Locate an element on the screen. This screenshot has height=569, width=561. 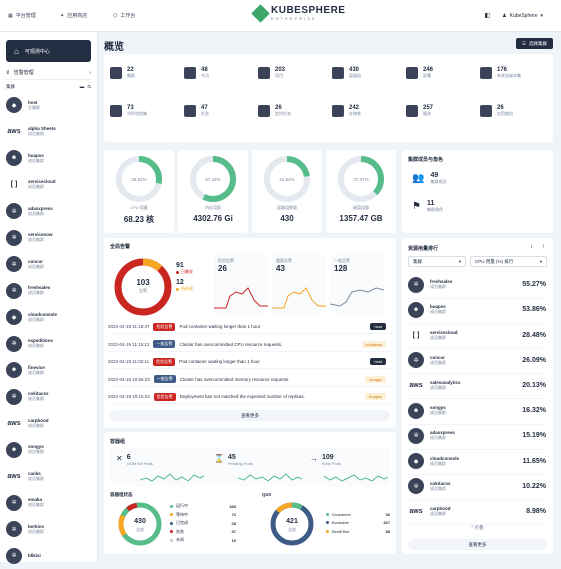
sidebar-cluster-item: ✲ concur 成员集群 is located at coordinates (48, 264).